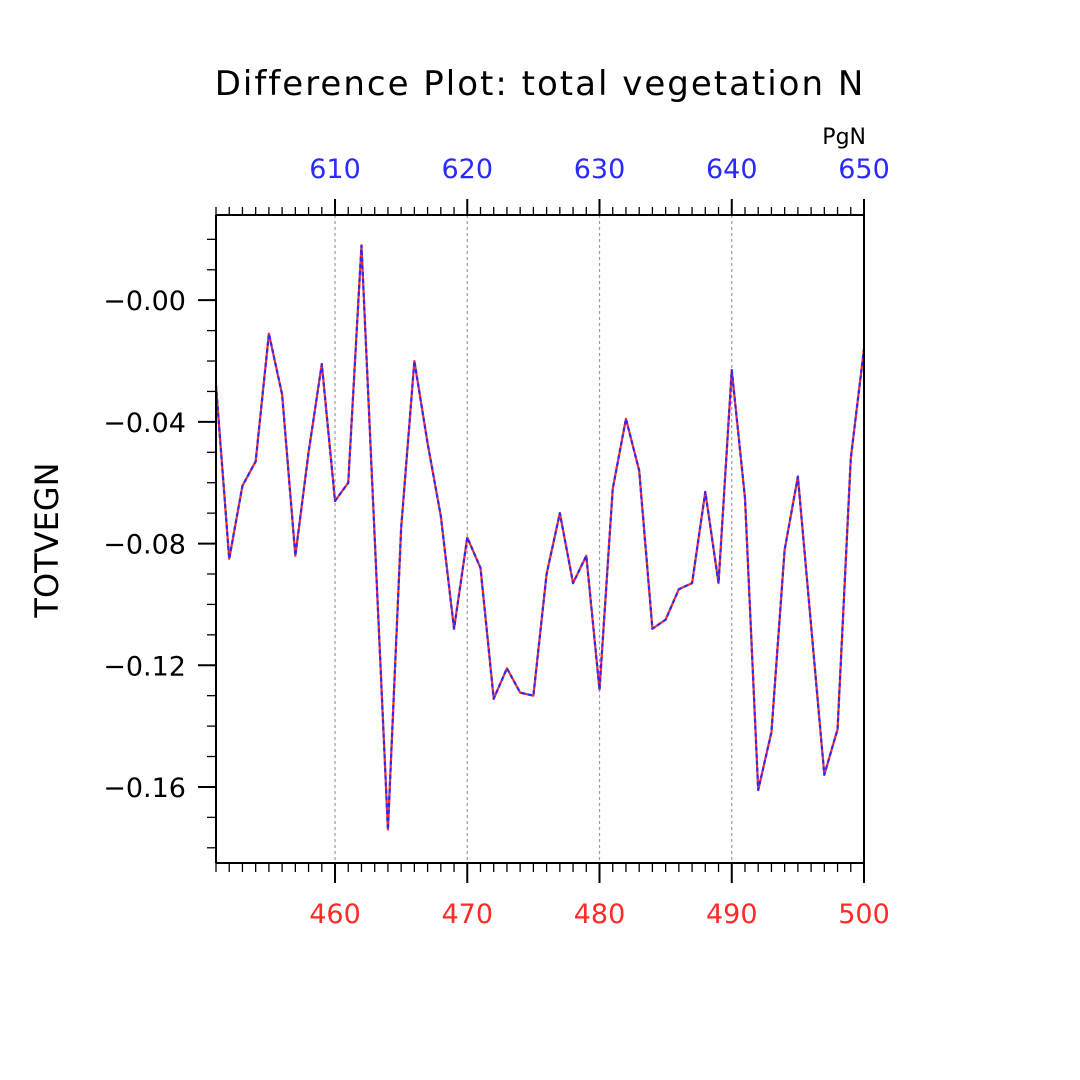 The height and width of the screenshot is (1080, 1080). What do you see at coordinates (144, 545) in the screenshot?
I see `y-tick-label: −0.08` at bounding box center [144, 545].